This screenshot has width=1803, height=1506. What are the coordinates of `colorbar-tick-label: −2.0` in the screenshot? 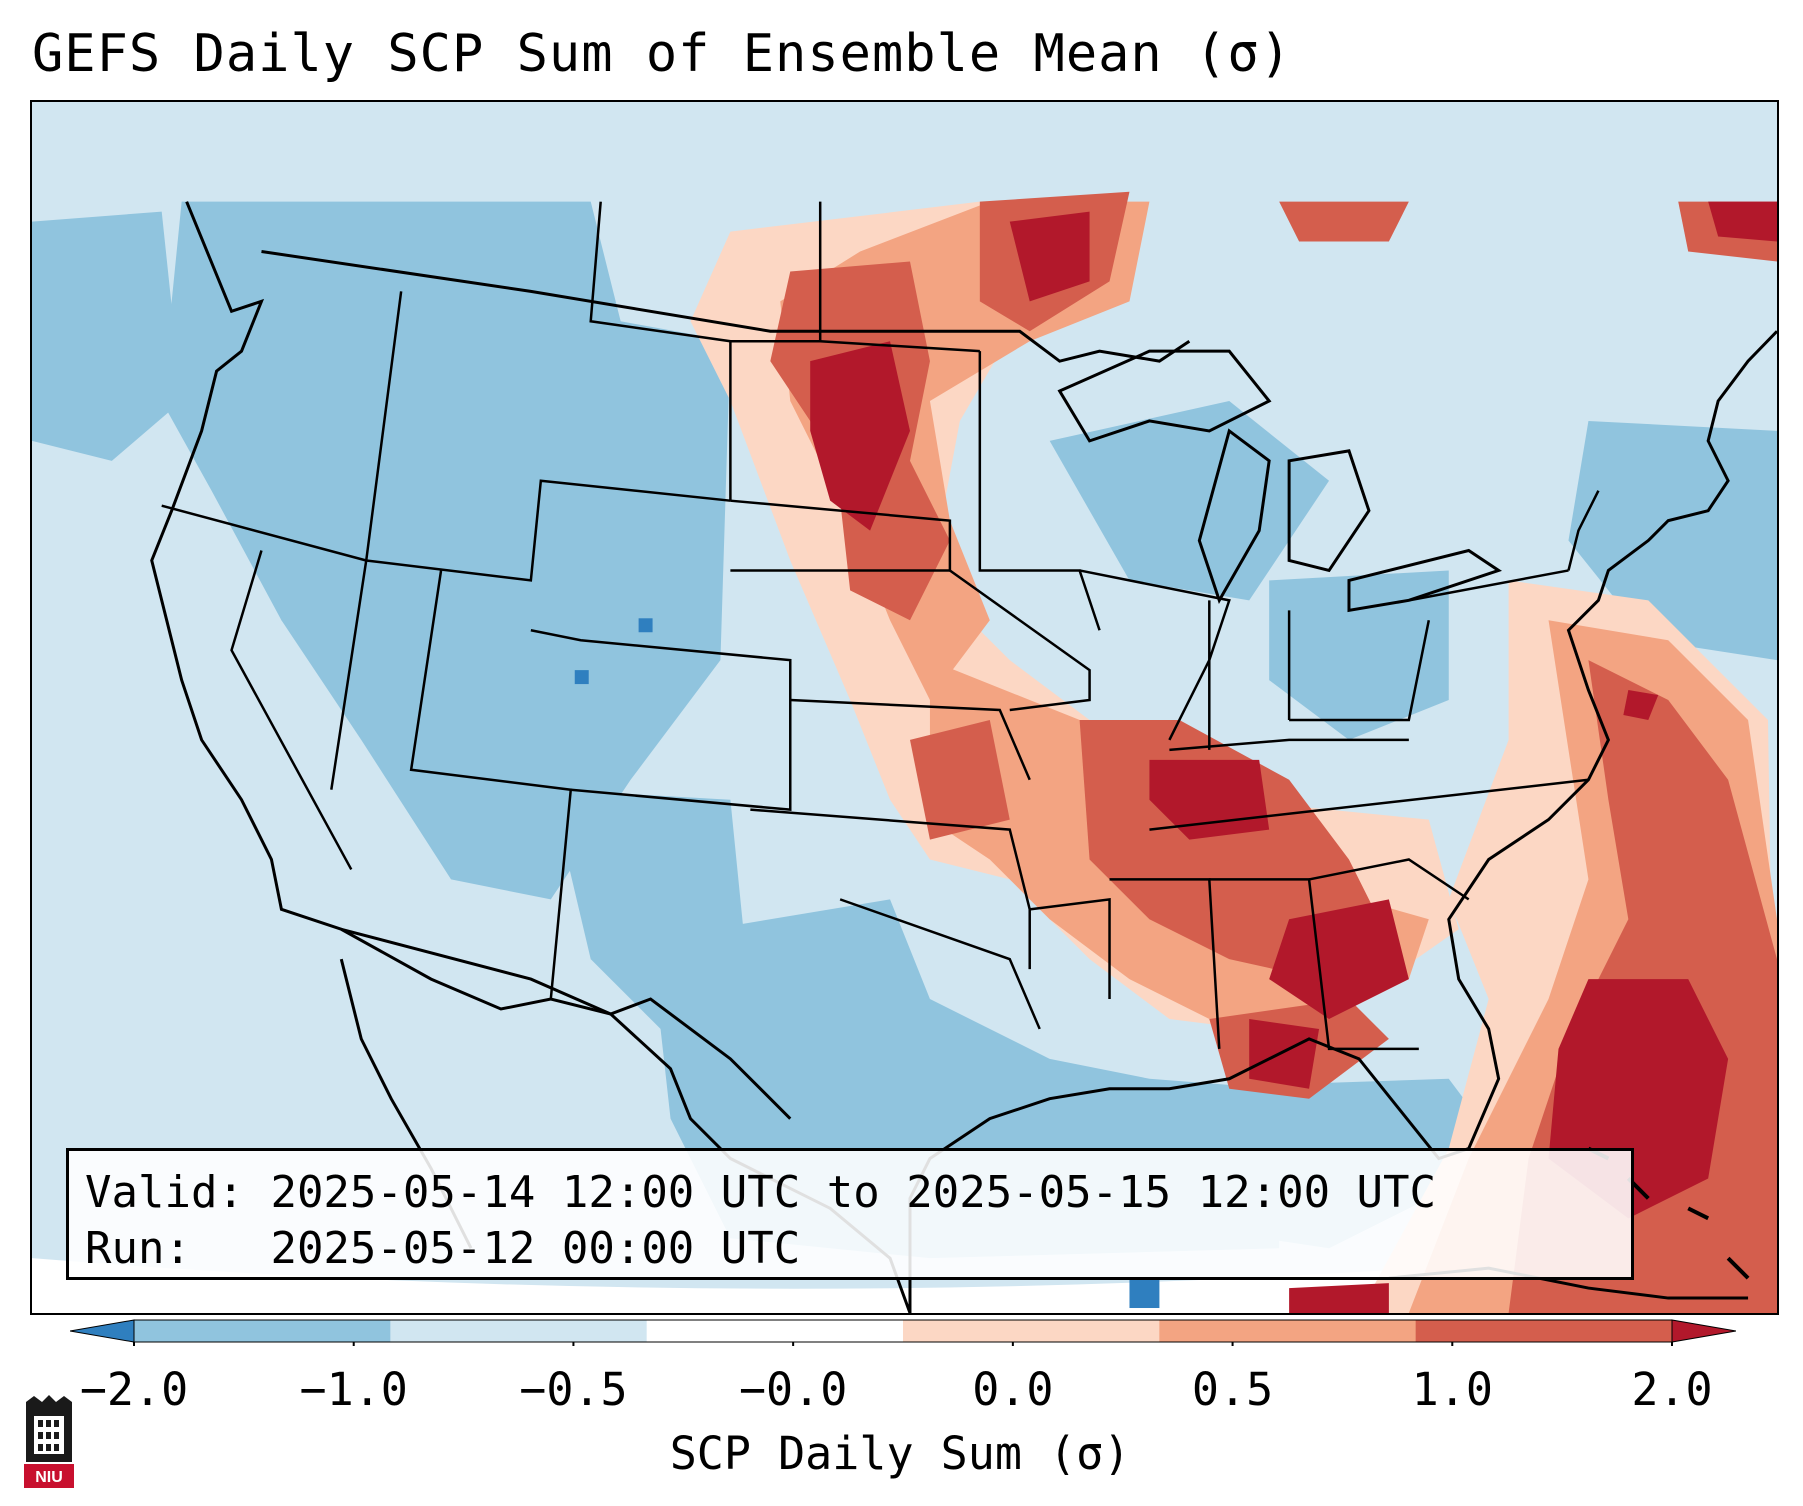 It's located at (134, 1389).